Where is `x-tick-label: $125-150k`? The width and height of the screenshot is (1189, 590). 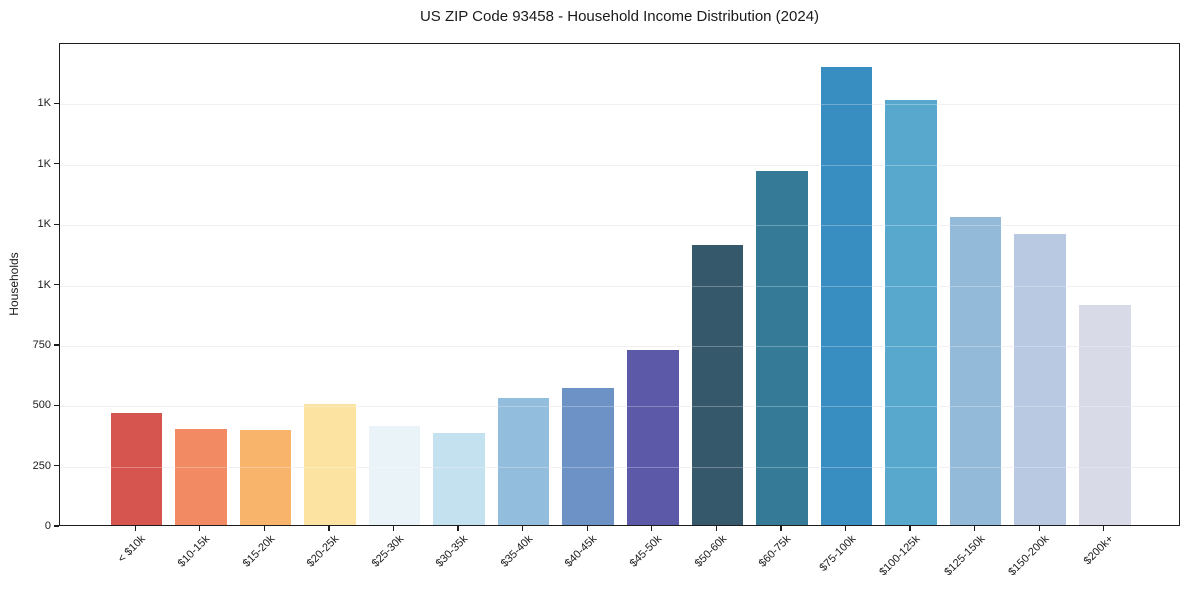 x-tick-label: $125-150k is located at coordinates (964, 556).